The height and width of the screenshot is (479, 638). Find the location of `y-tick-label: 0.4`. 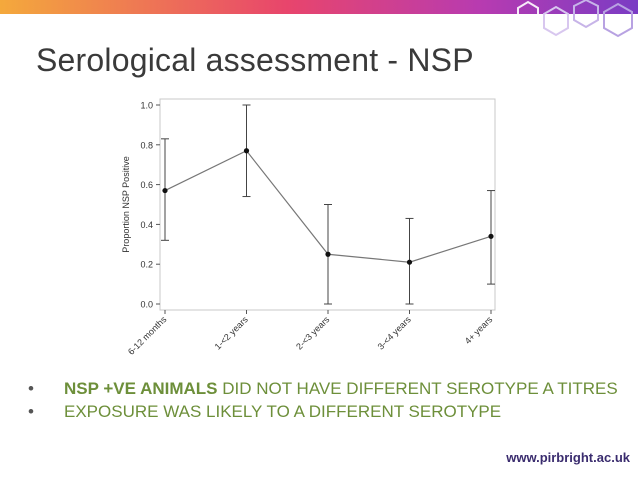

y-tick-label: 0.4 is located at coordinates (146, 225).